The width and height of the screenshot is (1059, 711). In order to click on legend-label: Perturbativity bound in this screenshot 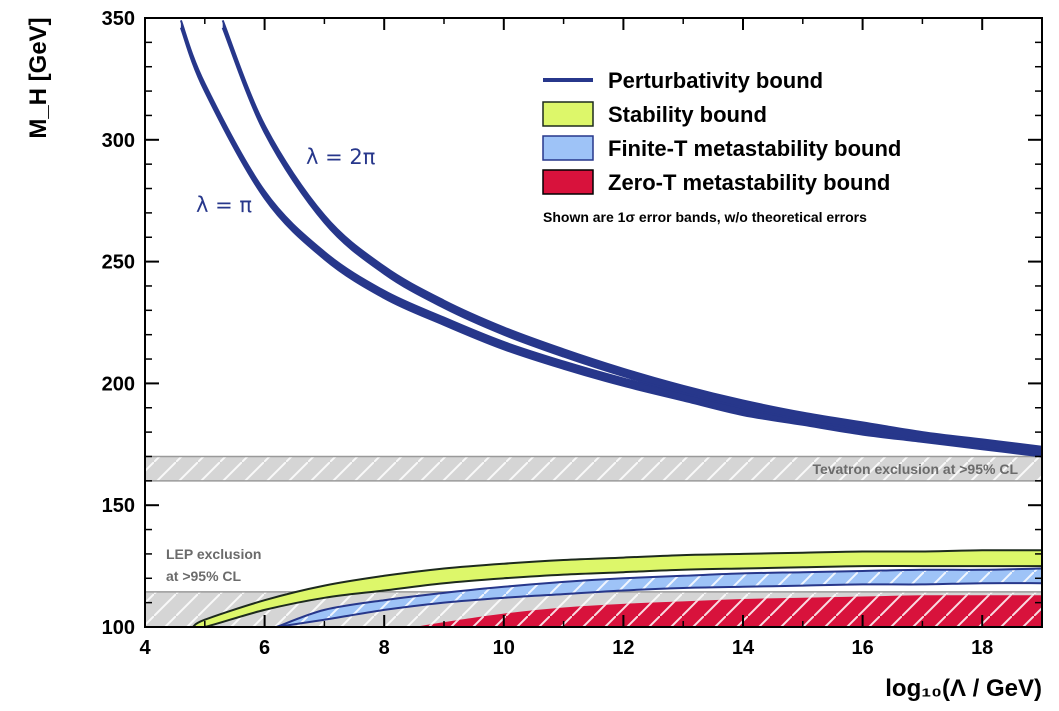, I will do `click(715, 80)`.